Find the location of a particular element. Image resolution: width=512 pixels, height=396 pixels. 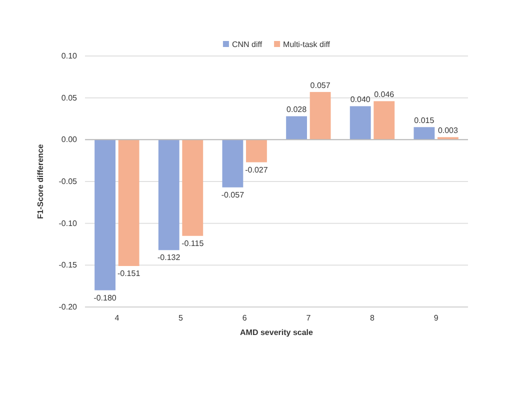

y-tick-label: 0.10 is located at coordinates (69, 56).